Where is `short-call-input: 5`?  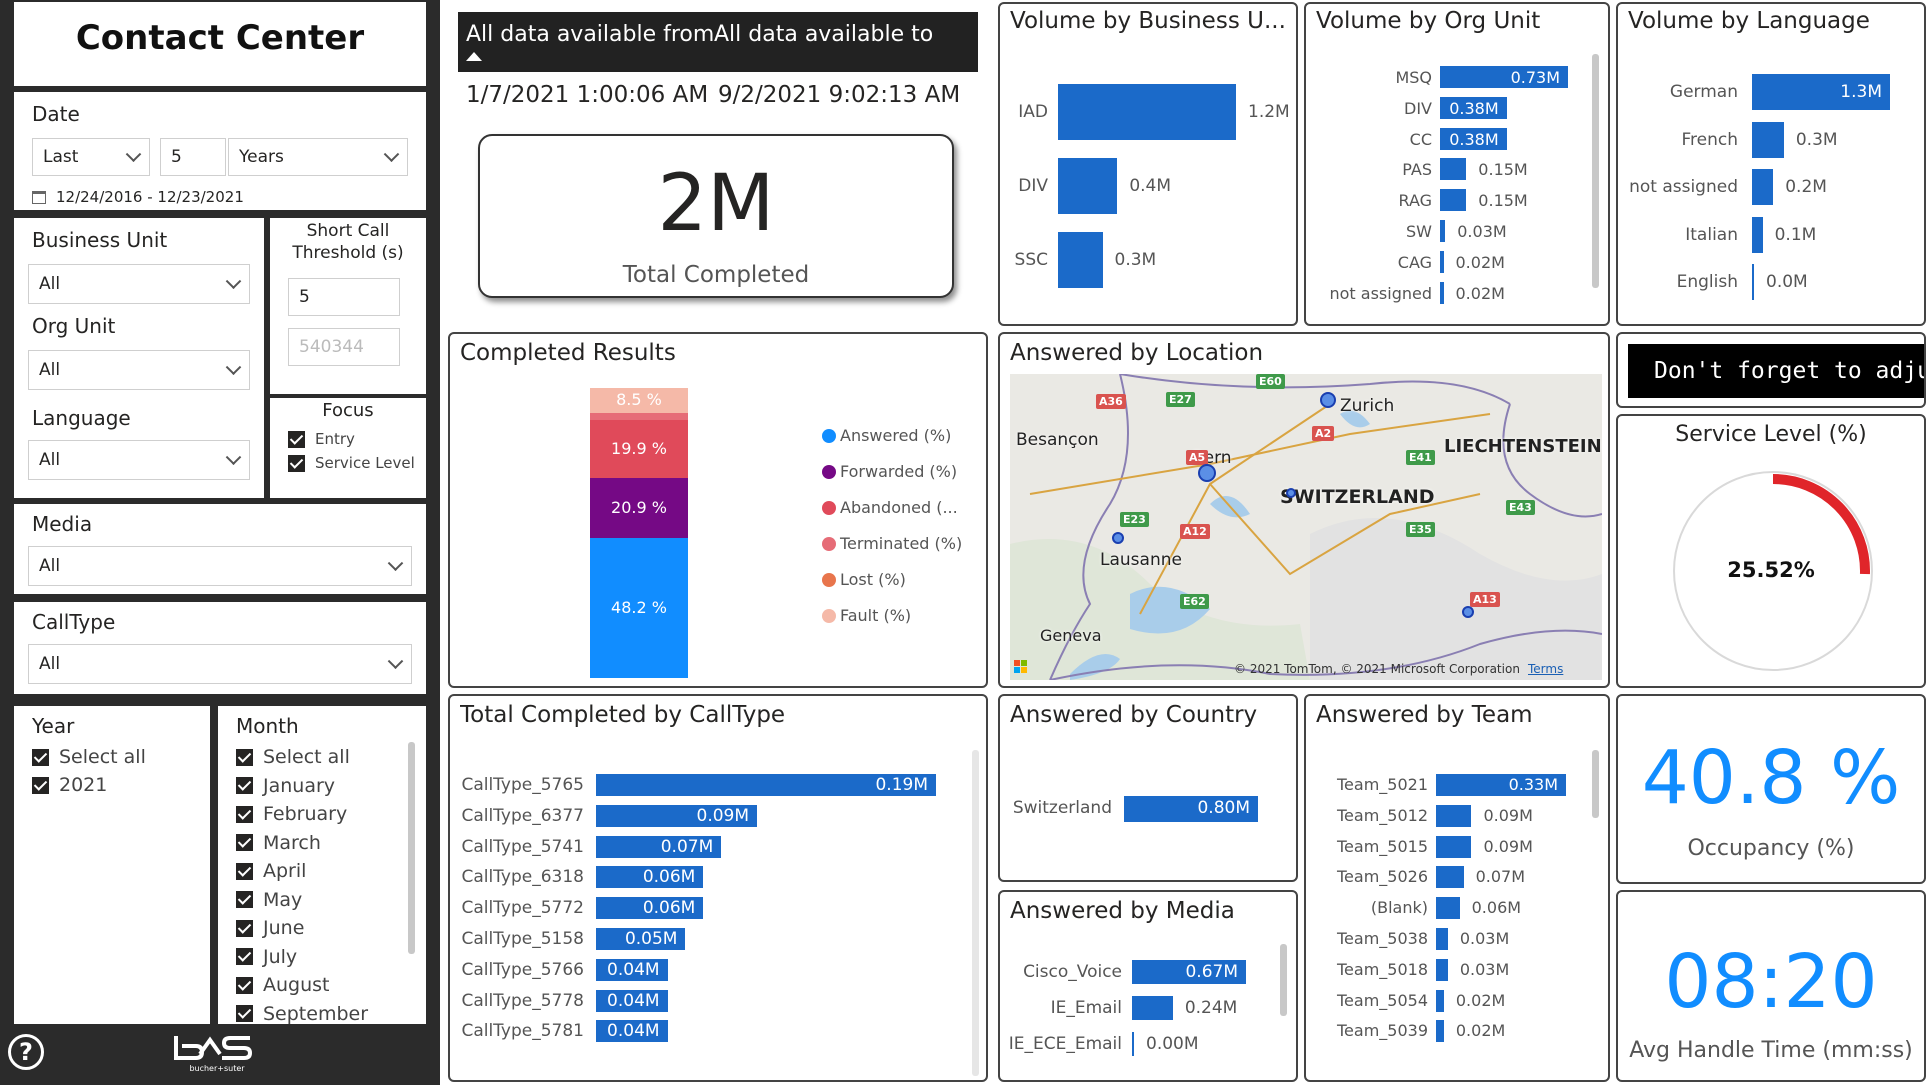 short-call-input: 5 is located at coordinates (344, 297).